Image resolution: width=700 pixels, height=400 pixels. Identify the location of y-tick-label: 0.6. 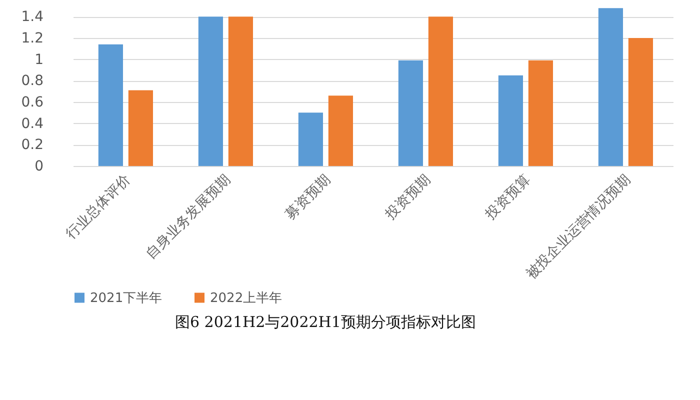
(32, 102).